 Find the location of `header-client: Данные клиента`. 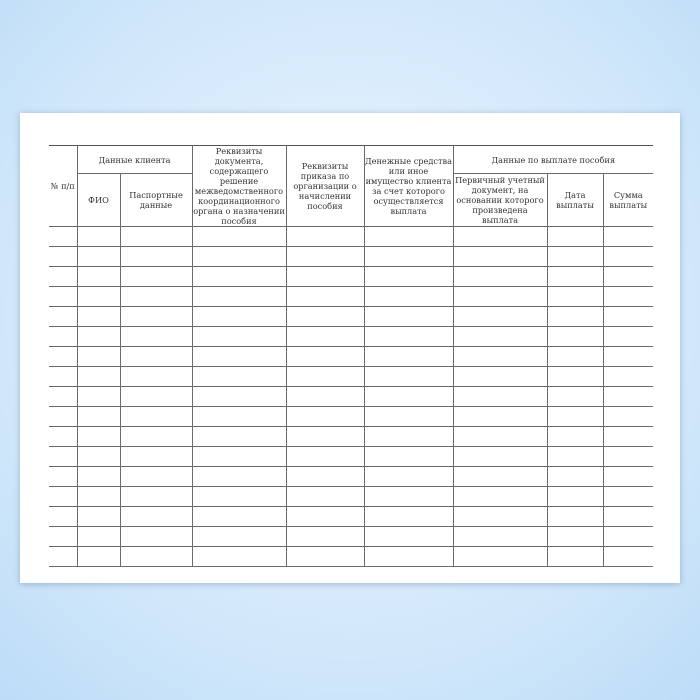

header-client: Данные клиента is located at coordinates (134, 159).